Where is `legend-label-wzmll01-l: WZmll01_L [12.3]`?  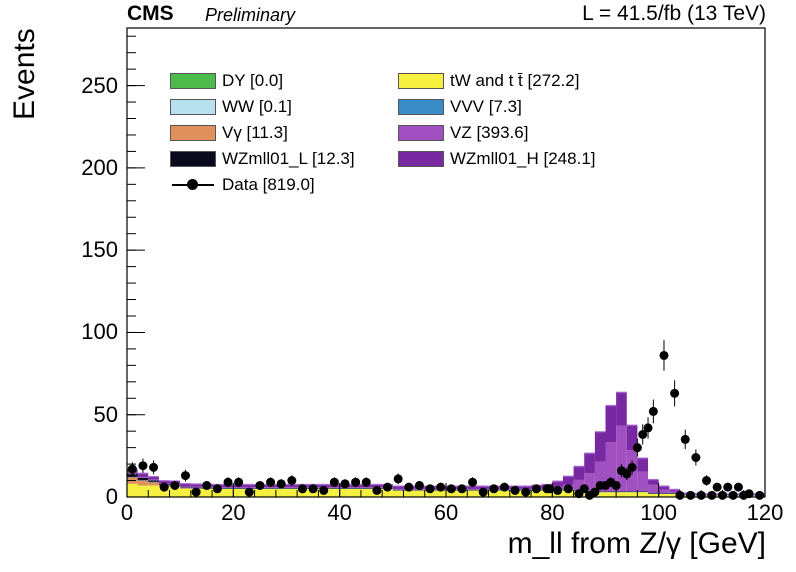 legend-label-wzmll01-l: WZmll01_L [12.3] is located at coordinates (288, 158).